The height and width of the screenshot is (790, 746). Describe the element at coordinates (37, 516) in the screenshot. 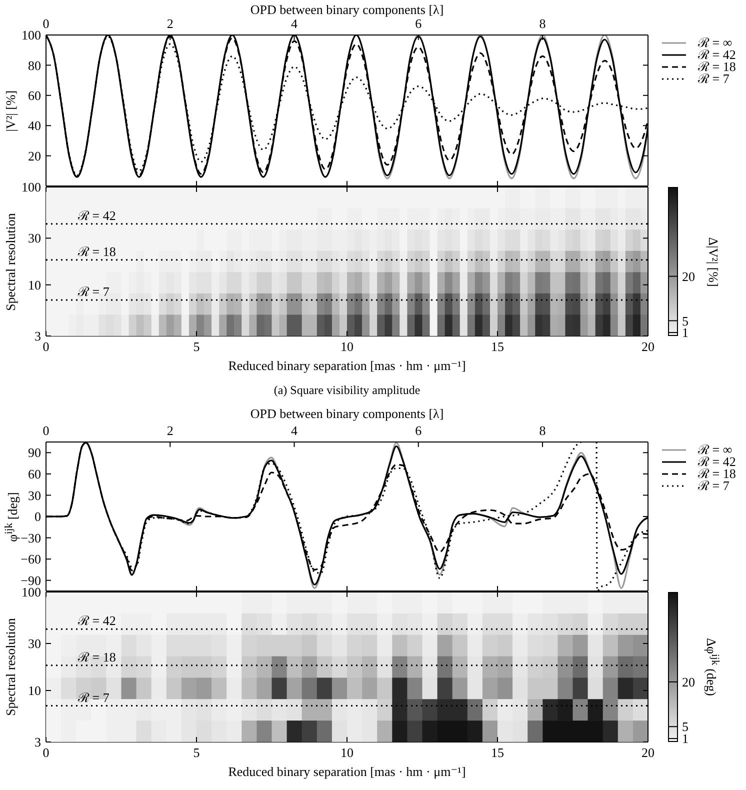

I see `y-tick-label: 0` at that location.